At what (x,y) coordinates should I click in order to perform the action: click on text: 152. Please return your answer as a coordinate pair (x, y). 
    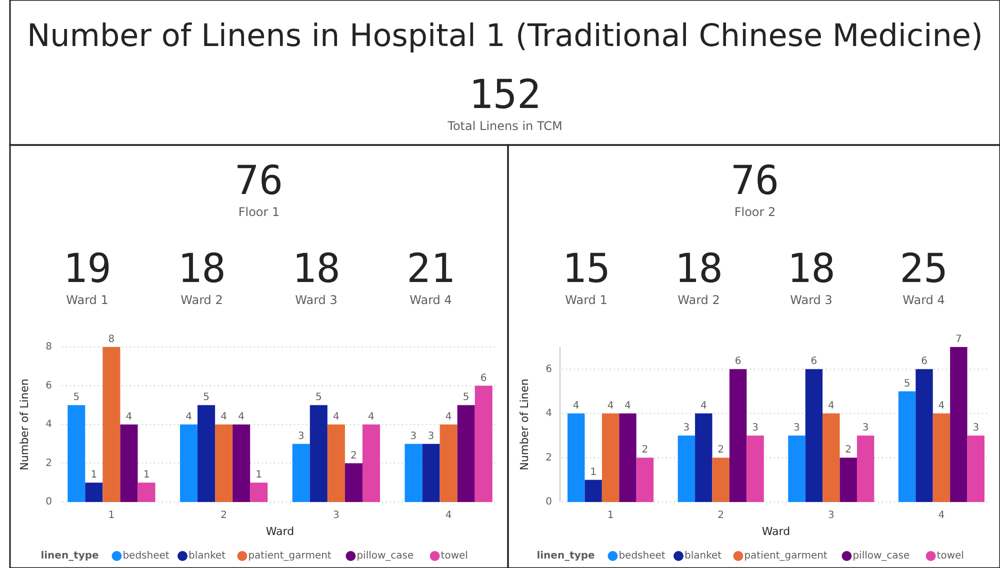
    Looking at the image, I should click on (505, 95).